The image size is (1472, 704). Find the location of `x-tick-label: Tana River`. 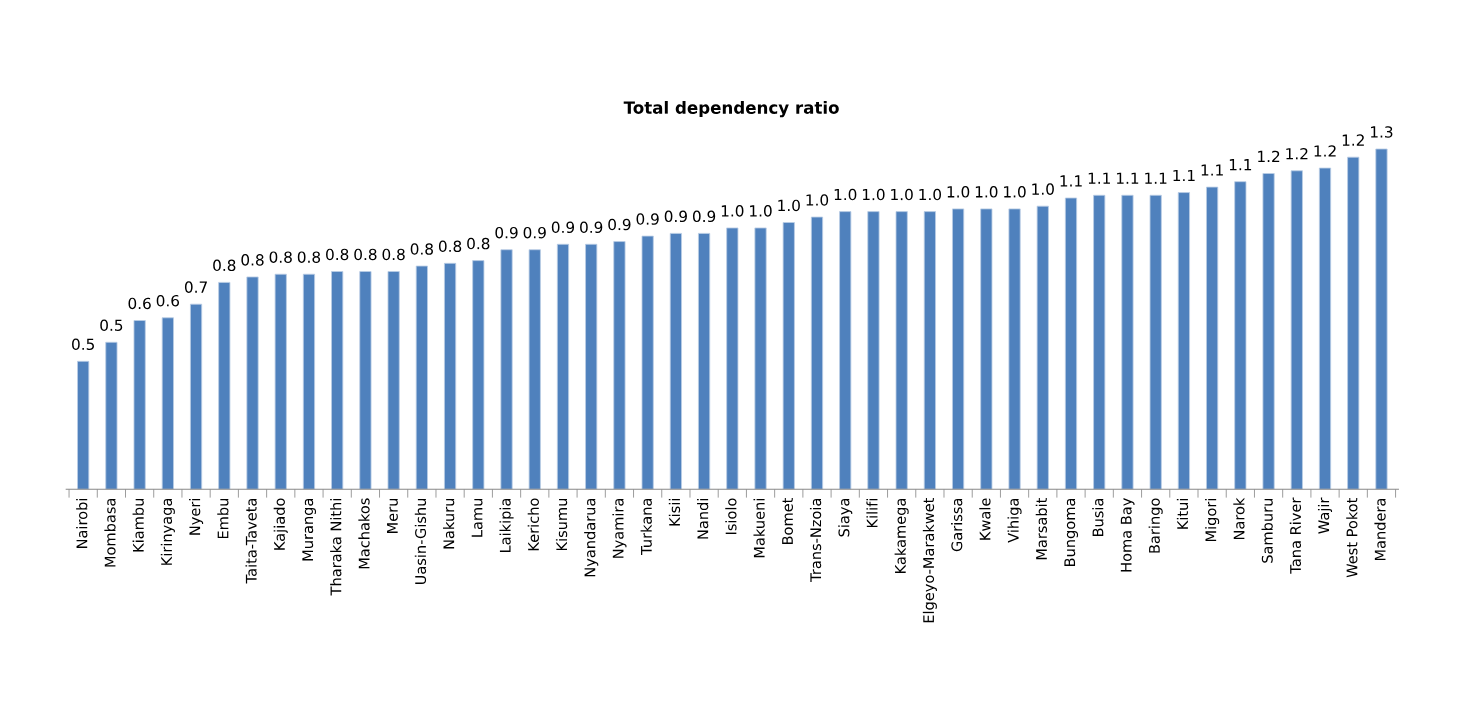

x-tick-label: Tana River is located at coordinates (1295, 535).